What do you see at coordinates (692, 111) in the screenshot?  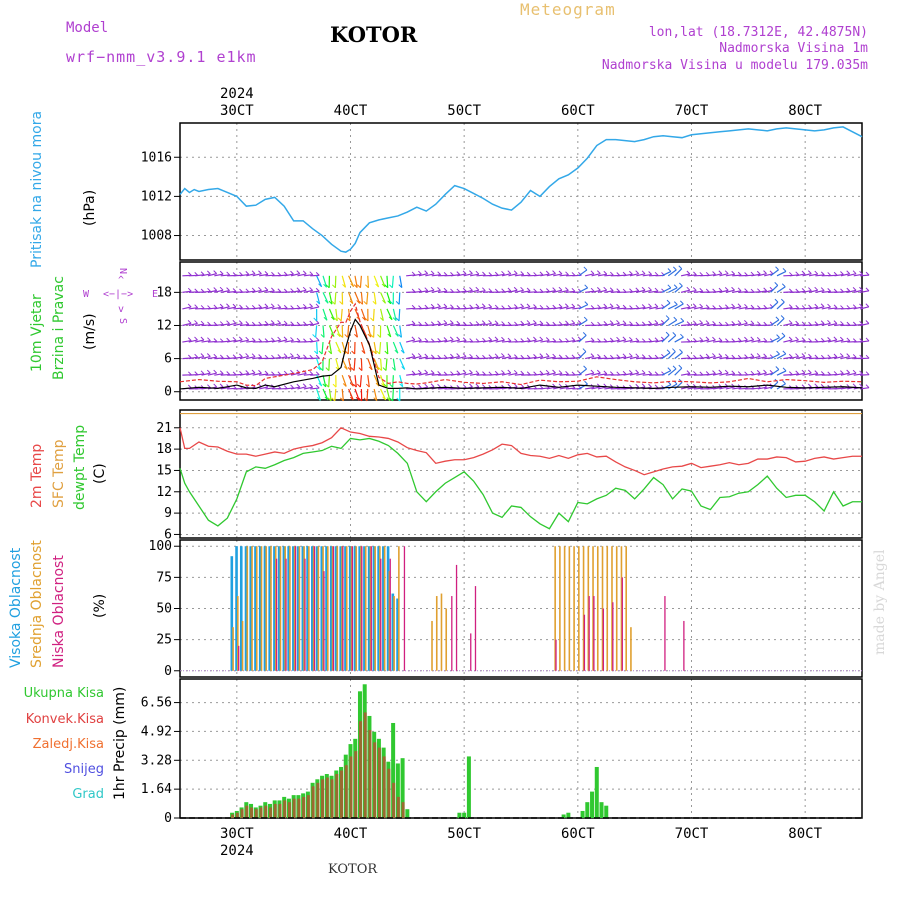 I see `top-day-label: 70CT` at bounding box center [692, 111].